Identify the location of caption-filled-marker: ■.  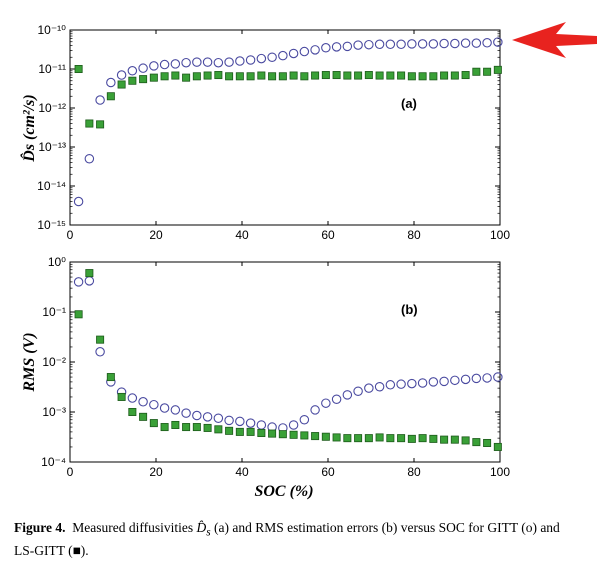
(76, 550).